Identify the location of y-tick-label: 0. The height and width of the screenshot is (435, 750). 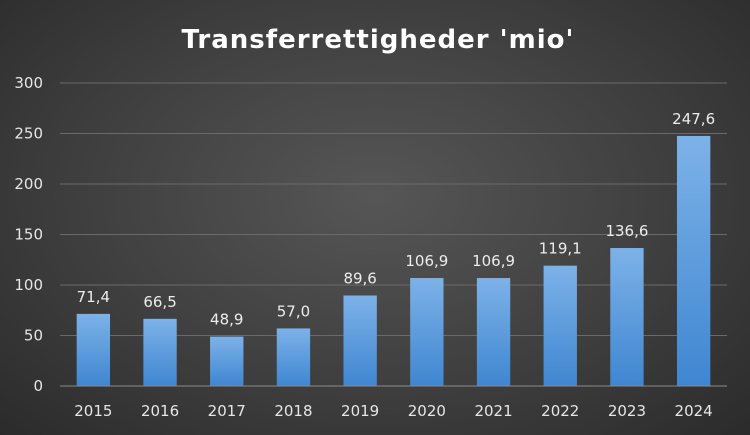
(38, 386).